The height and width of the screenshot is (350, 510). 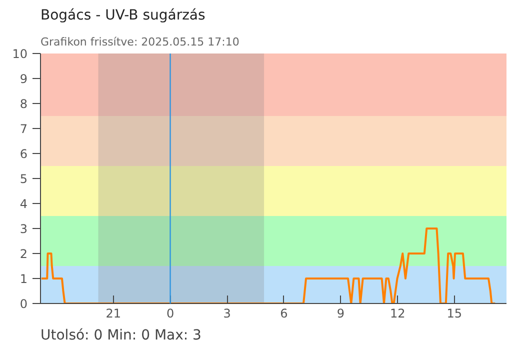 What do you see at coordinates (24, 104) in the screenshot?
I see `y-tick-label: 8` at bounding box center [24, 104].